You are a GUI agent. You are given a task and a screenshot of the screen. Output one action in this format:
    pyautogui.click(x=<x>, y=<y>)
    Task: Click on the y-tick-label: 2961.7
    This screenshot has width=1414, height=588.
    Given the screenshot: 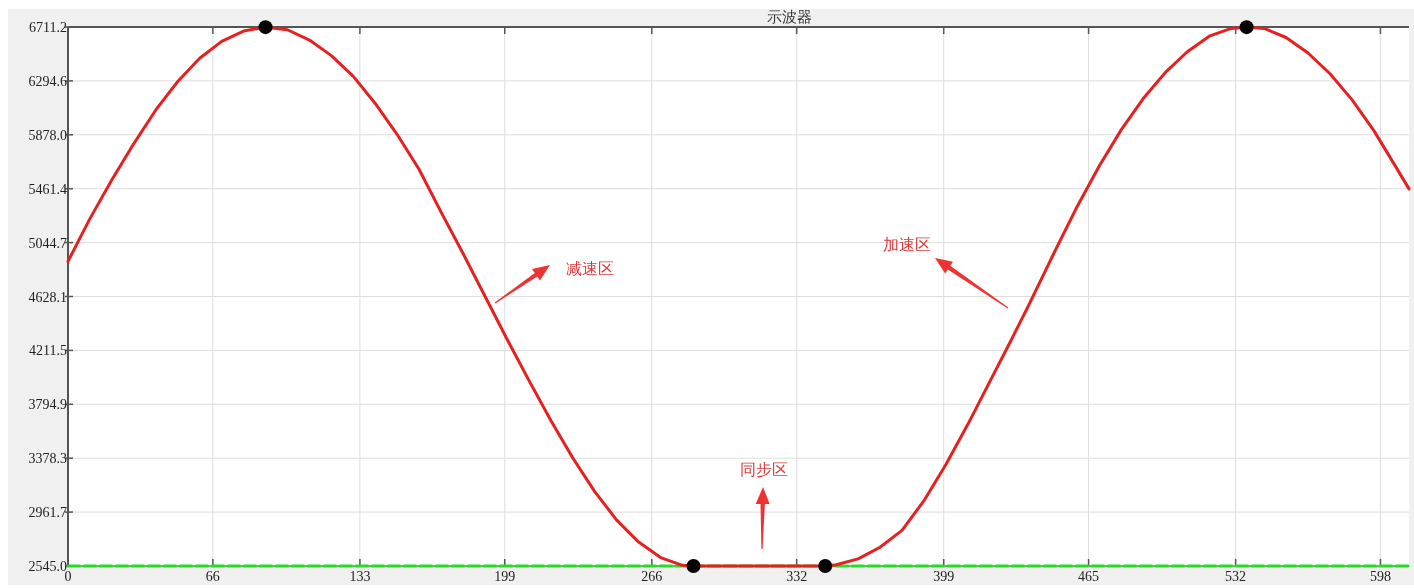 What is the action you would take?
    pyautogui.click(x=47, y=513)
    